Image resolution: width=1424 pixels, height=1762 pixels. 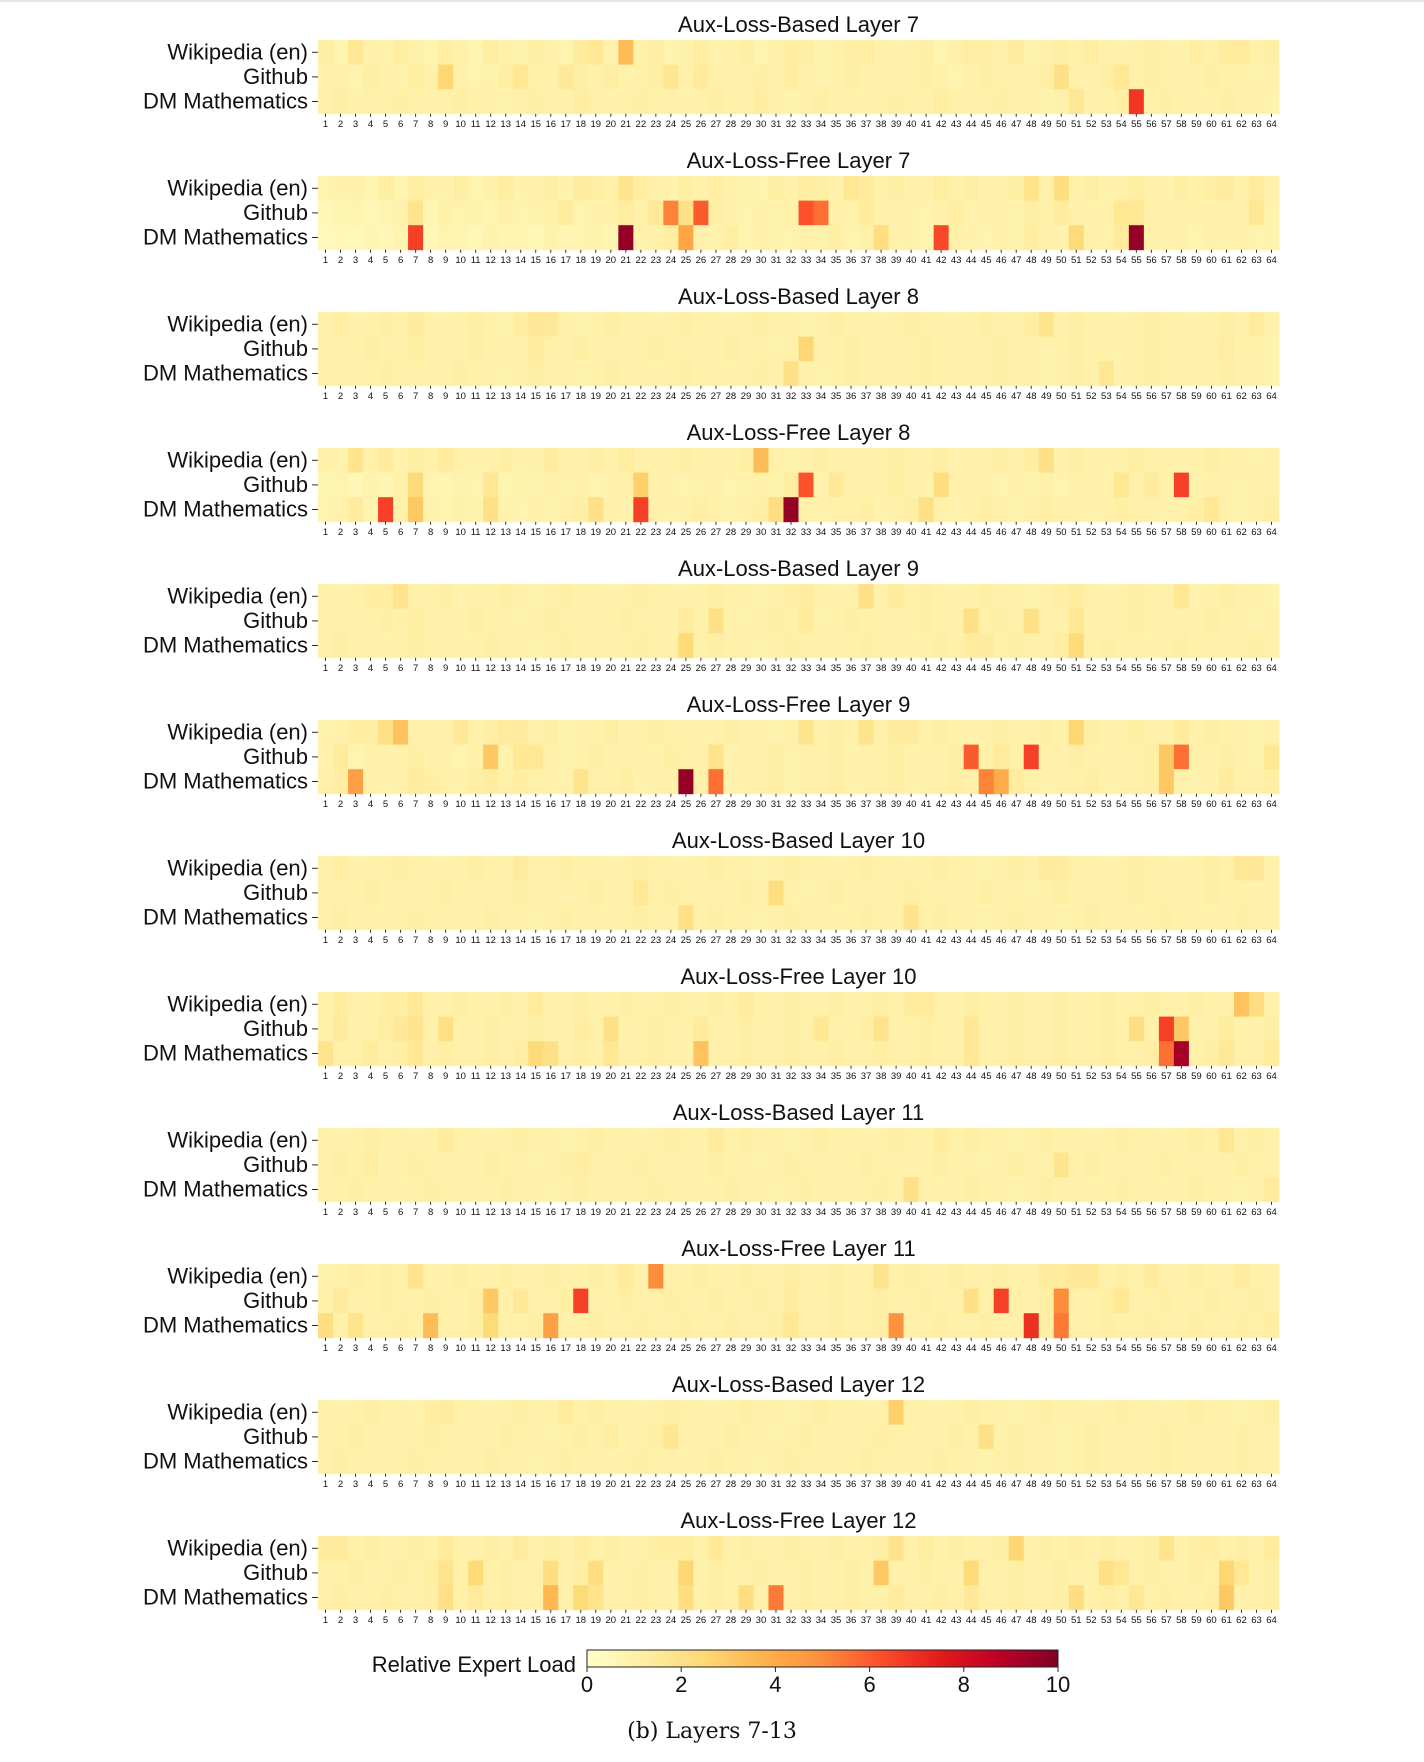 What do you see at coordinates (986, 396) in the screenshot?
I see `column-label: 45` at bounding box center [986, 396].